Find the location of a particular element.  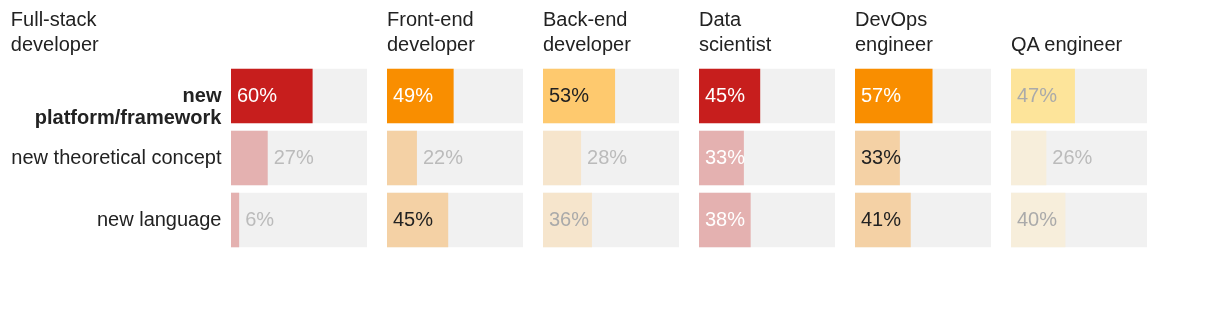

y-tick-label: new theoretical concept is located at coordinates (116, 157).